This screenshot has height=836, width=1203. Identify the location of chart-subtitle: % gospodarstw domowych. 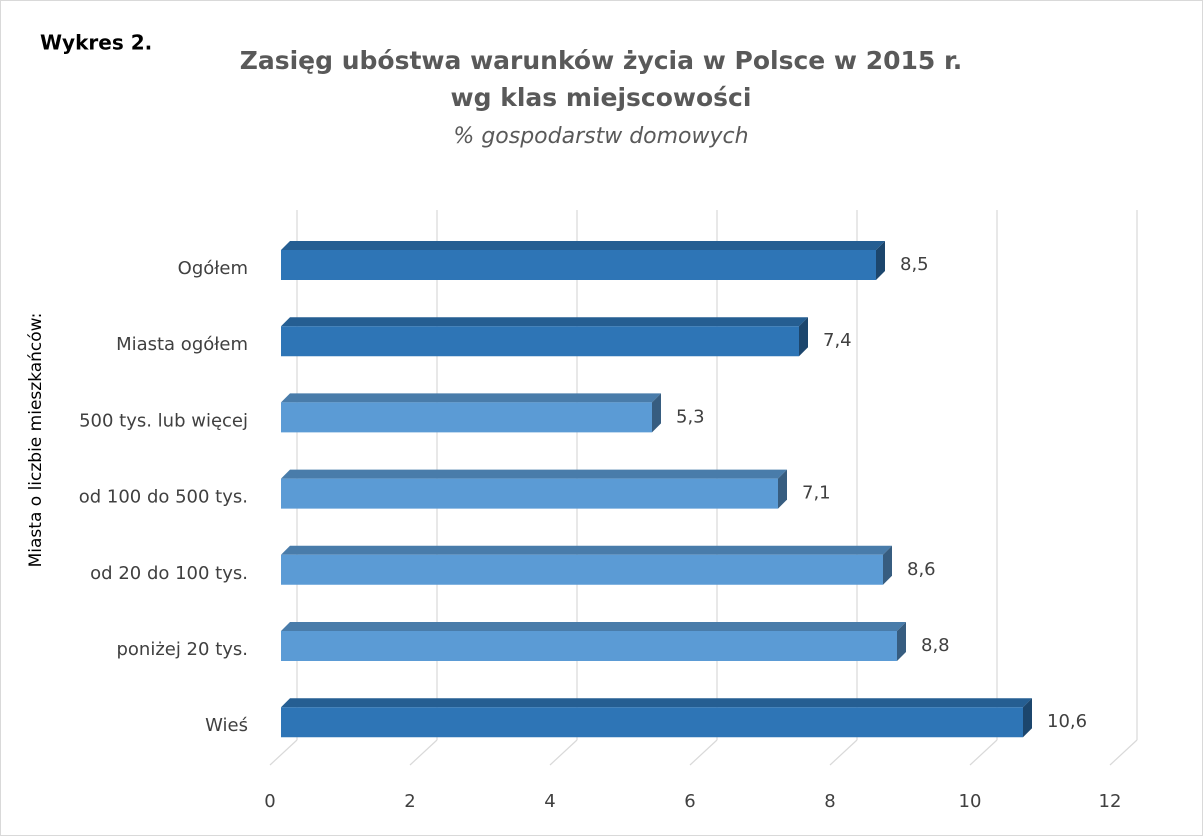
(600, 136).